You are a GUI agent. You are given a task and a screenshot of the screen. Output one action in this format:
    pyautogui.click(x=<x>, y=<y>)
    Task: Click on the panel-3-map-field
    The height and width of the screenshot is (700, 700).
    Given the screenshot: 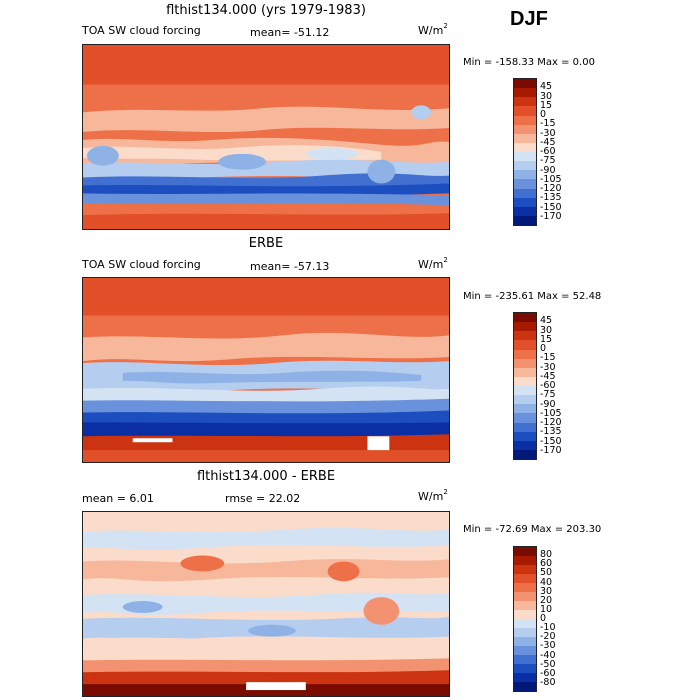 What is the action you would take?
    pyautogui.click(x=266, y=604)
    